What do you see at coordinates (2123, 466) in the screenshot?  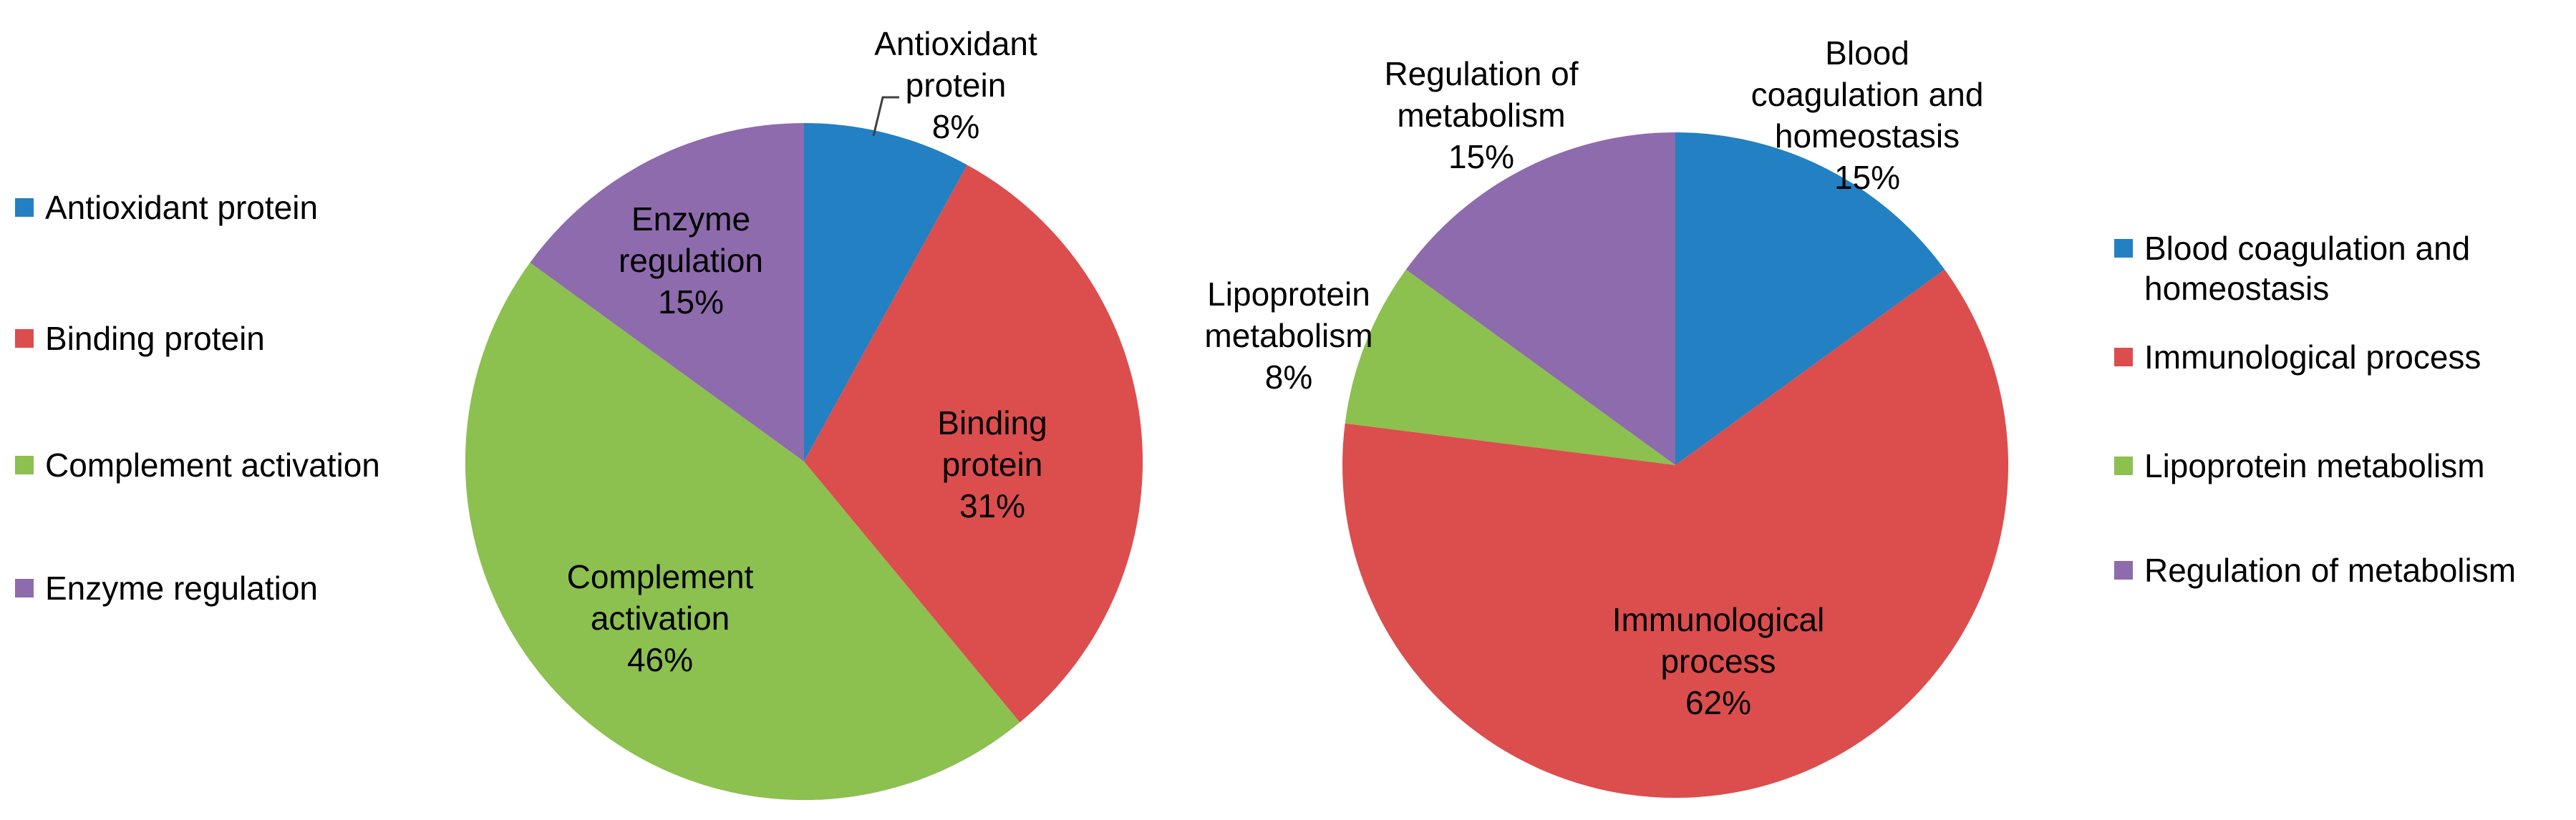 I see `legend-swatch-lipoprotein-metabolism` at bounding box center [2123, 466].